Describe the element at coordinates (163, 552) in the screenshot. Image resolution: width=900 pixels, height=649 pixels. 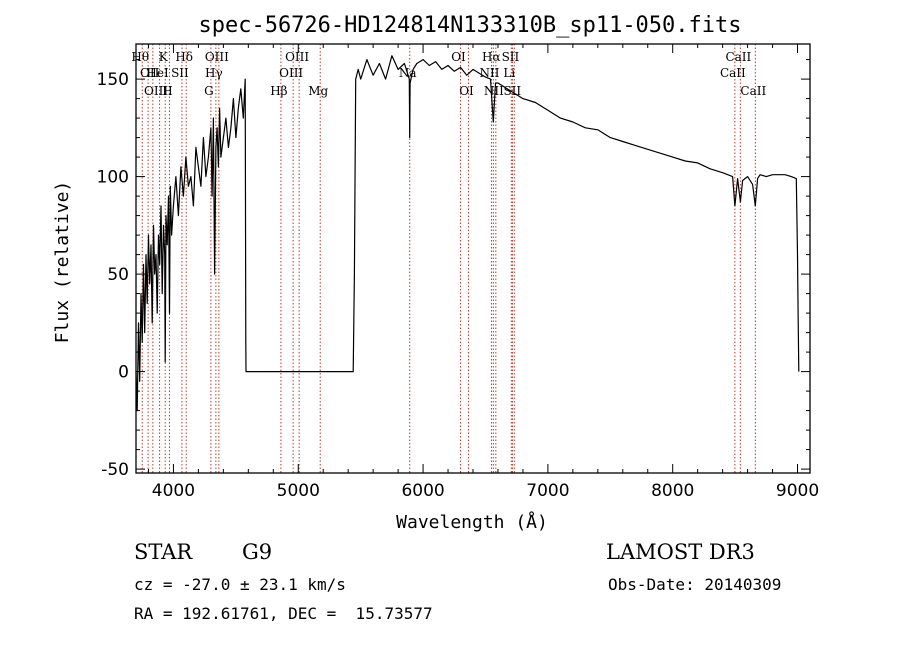
I see `object-class: STAR` at that location.